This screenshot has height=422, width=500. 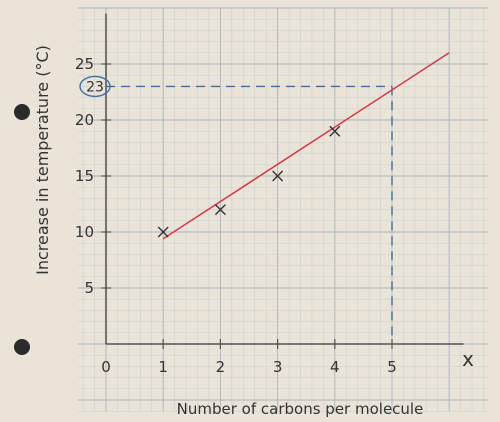 I want to click on x-tick-label: 4, so click(x=335, y=367).